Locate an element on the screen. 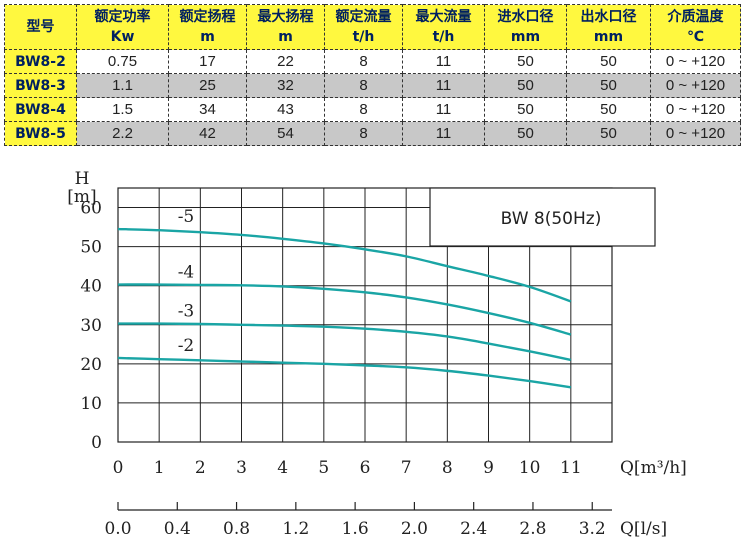  table-cell-model: BW8-5 is located at coordinates (40, 133).